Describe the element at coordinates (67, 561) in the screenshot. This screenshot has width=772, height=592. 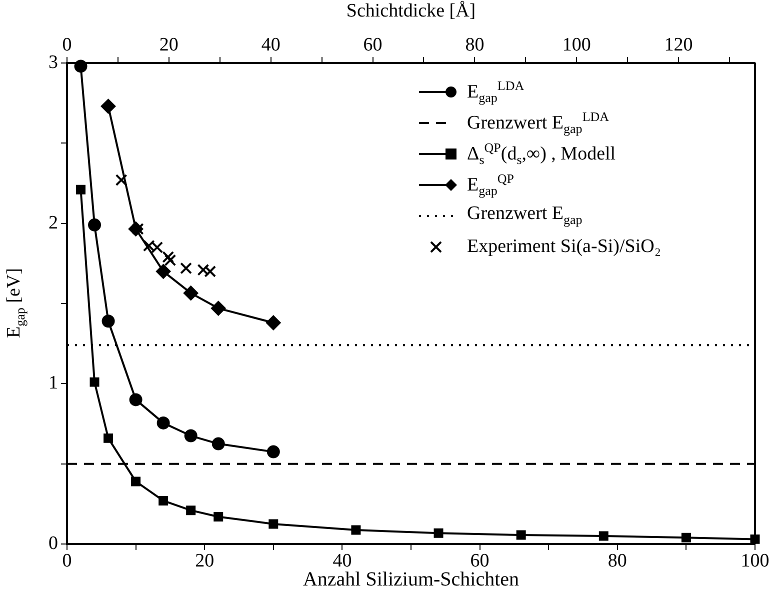
I see `x-tick-label: 0` at that location.